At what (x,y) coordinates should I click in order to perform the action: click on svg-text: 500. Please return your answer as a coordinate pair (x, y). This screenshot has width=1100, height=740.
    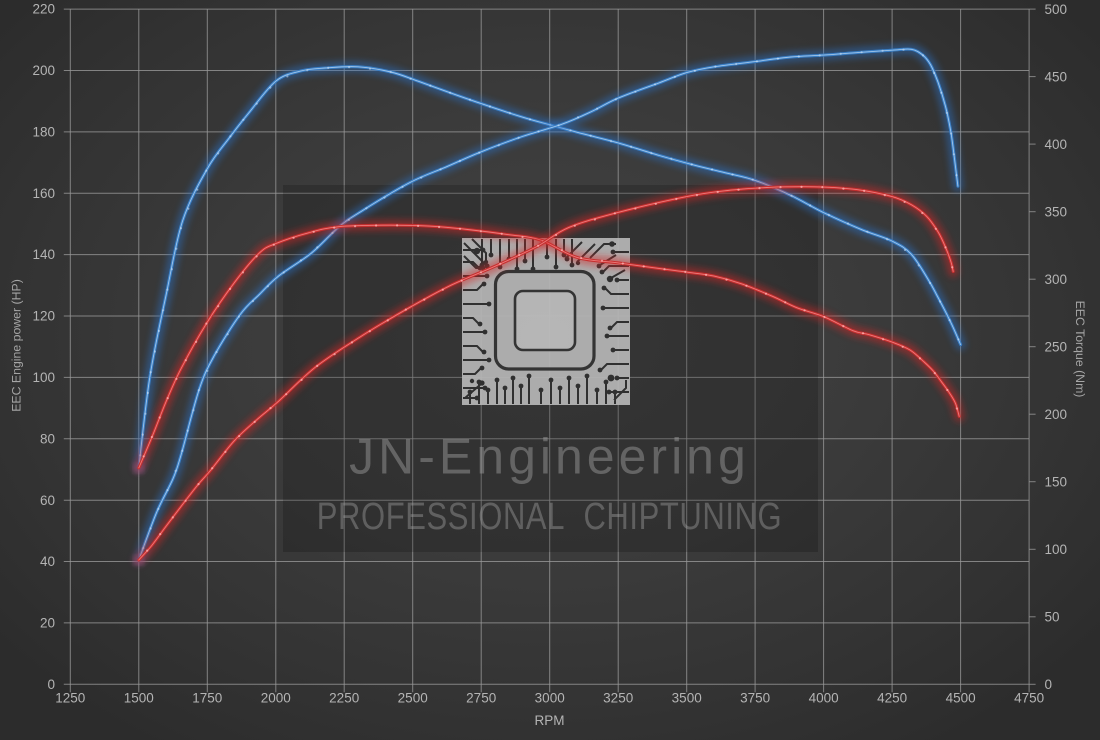
    Looking at the image, I should click on (1056, 9).